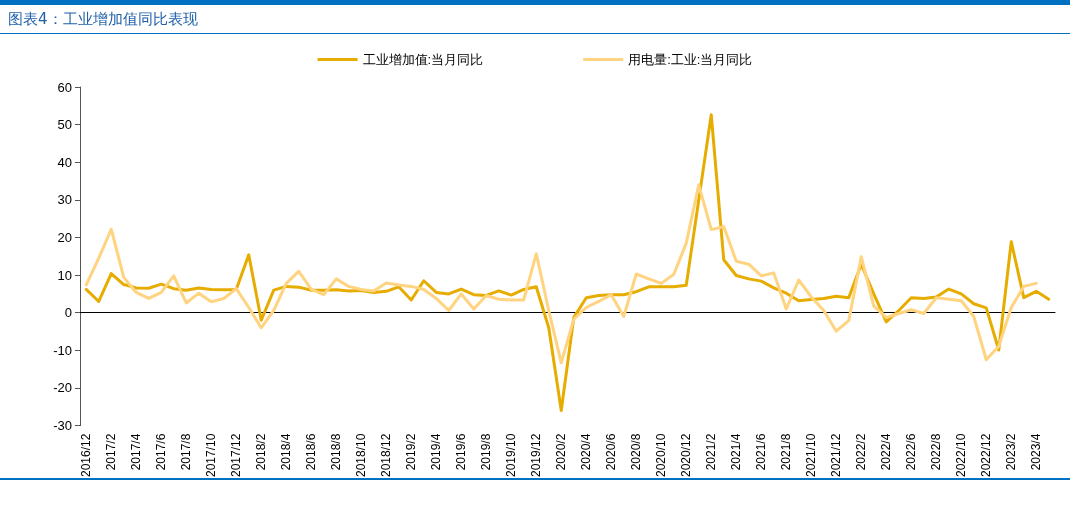 The height and width of the screenshot is (512, 1070). Describe the element at coordinates (861, 452) in the screenshot. I see `x-tick-label: 2022/2` at that location.